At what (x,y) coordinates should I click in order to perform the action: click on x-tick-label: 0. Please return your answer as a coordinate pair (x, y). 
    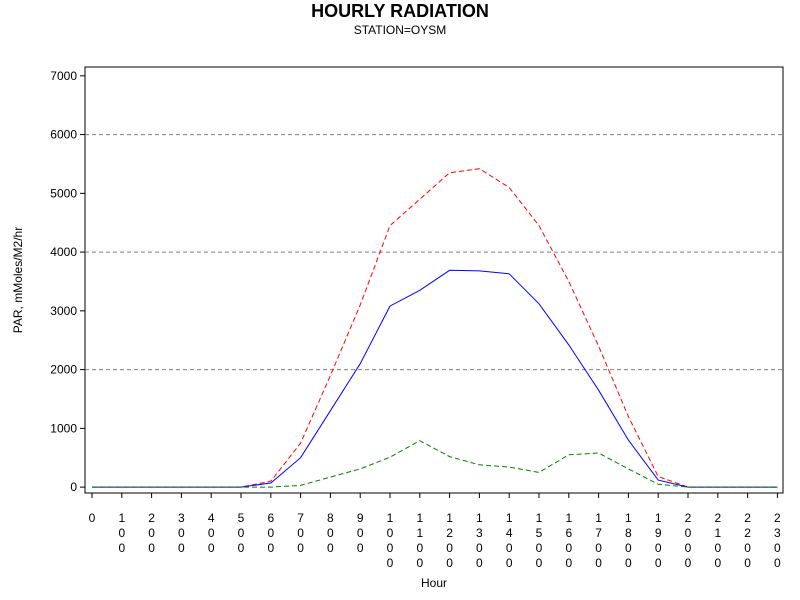
    Looking at the image, I should click on (92, 518).